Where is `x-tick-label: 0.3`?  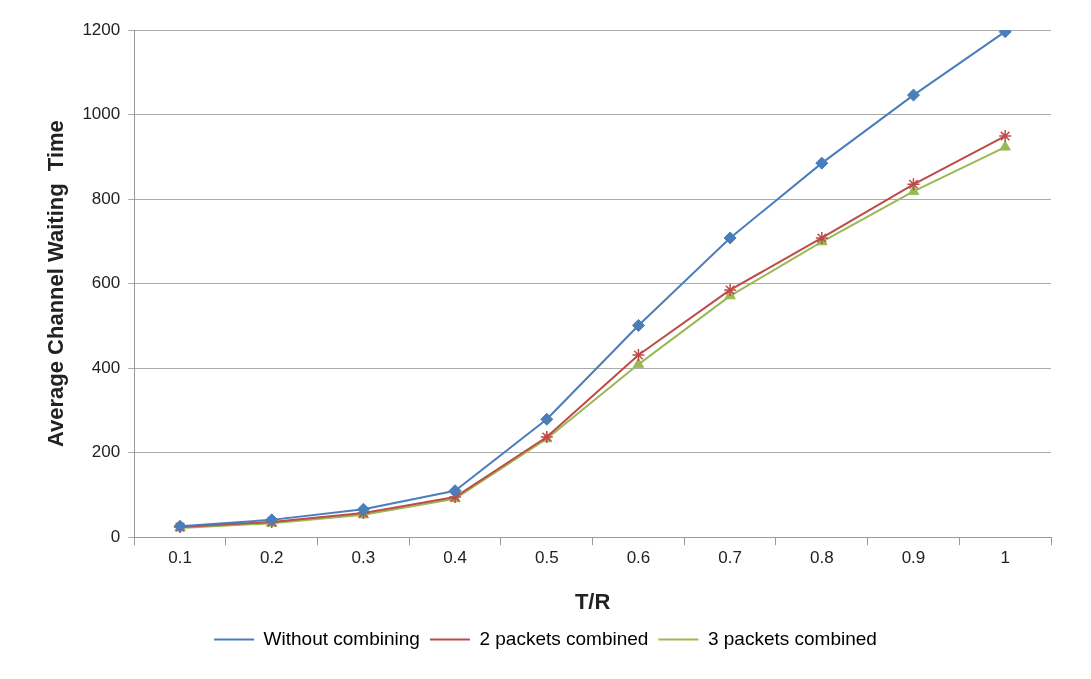
x-tick-label: 0.3 is located at coordinates (363, 558).